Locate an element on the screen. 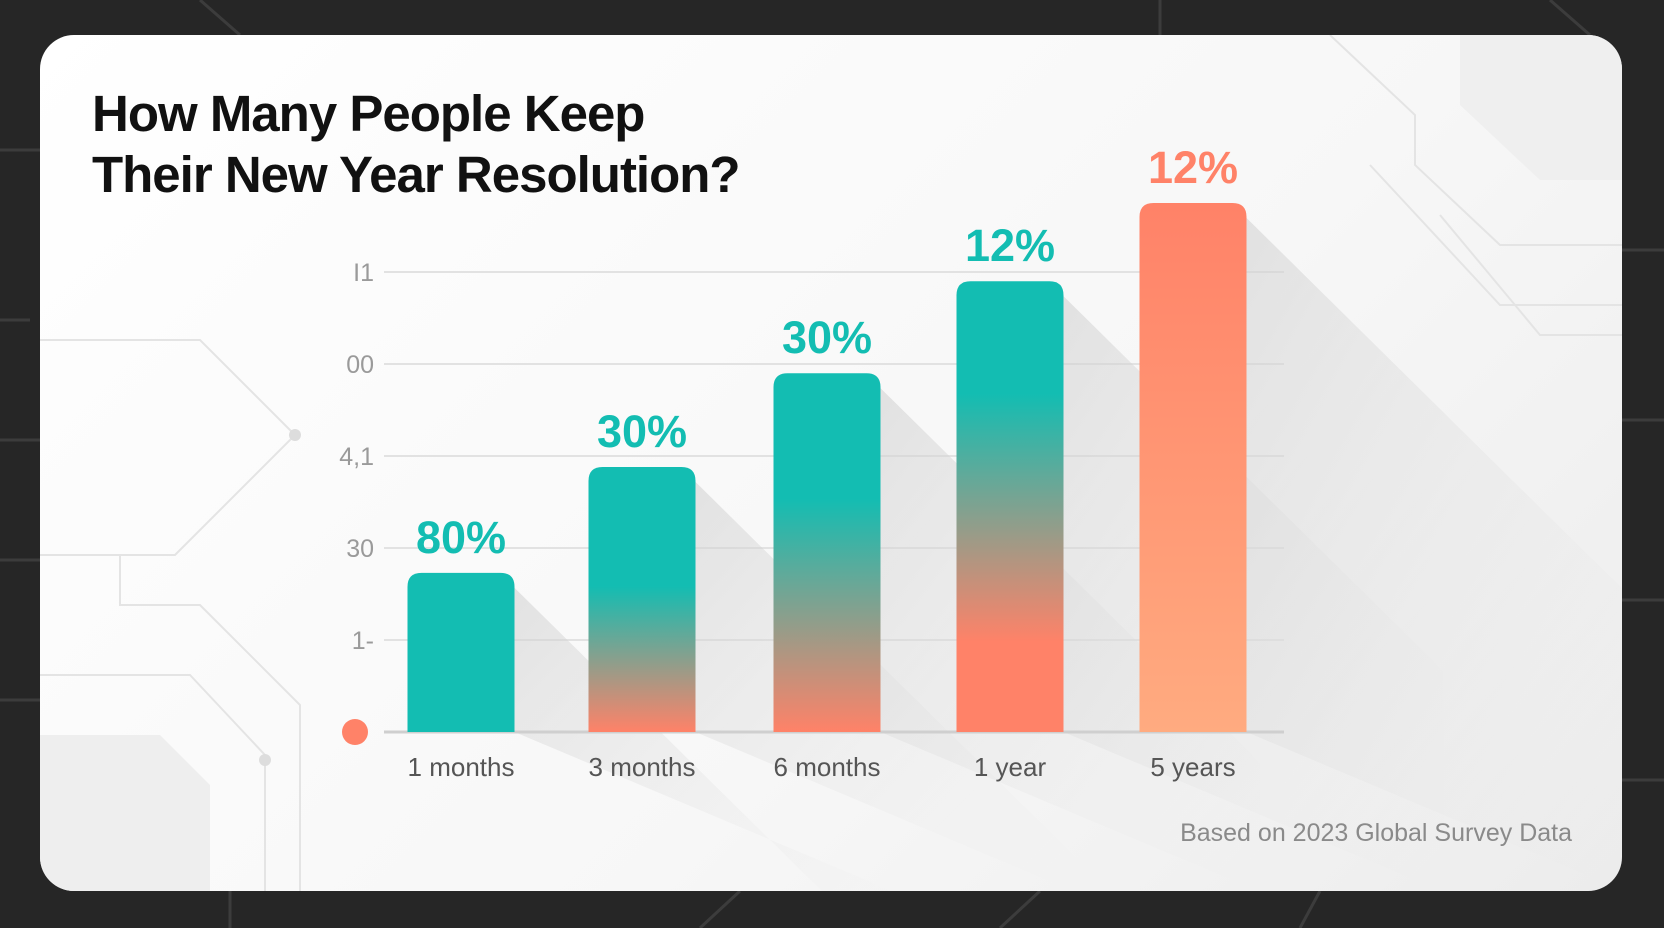  title-line-1: How Many People Keep is located at coordinates (368, 113).